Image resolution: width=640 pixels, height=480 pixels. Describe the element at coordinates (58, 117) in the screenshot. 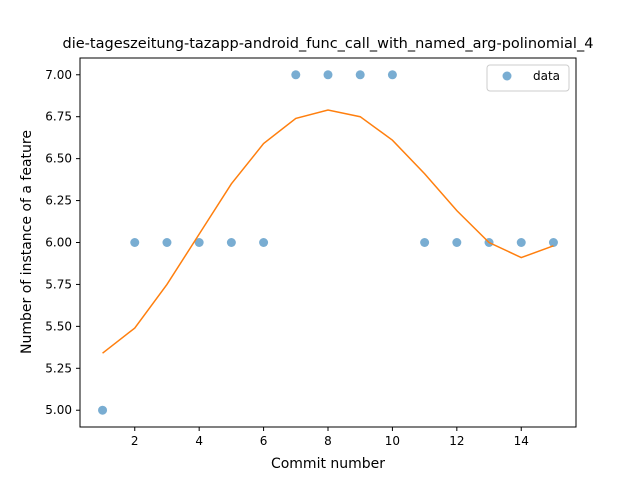

I see `y-tick-label: 6.75` at that location.